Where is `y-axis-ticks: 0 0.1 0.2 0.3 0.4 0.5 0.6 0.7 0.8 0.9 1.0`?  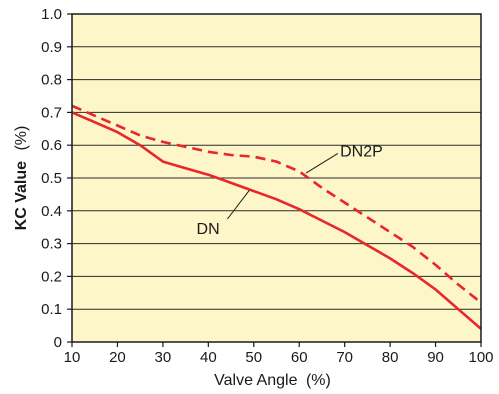 y-axis-ticks: 0 0.1 0.2 0.3 0.4 0.5 0.6 0.7 0.8 0.9 1.0 is located at coordinates (56, 178).